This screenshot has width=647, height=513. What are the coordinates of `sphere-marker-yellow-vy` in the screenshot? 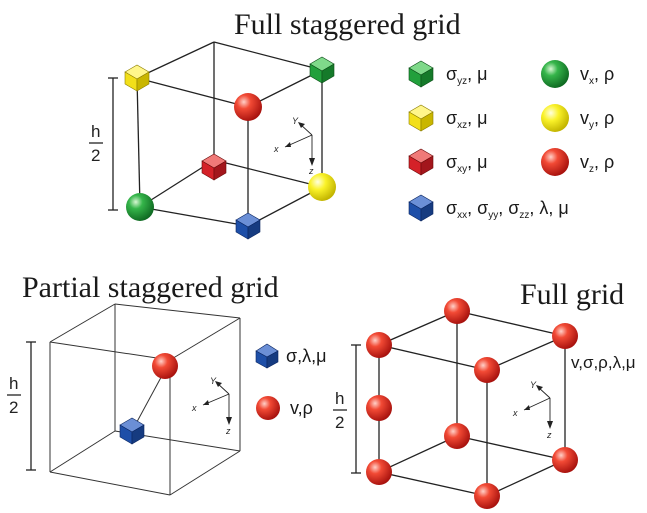 It's located at (322, 187).